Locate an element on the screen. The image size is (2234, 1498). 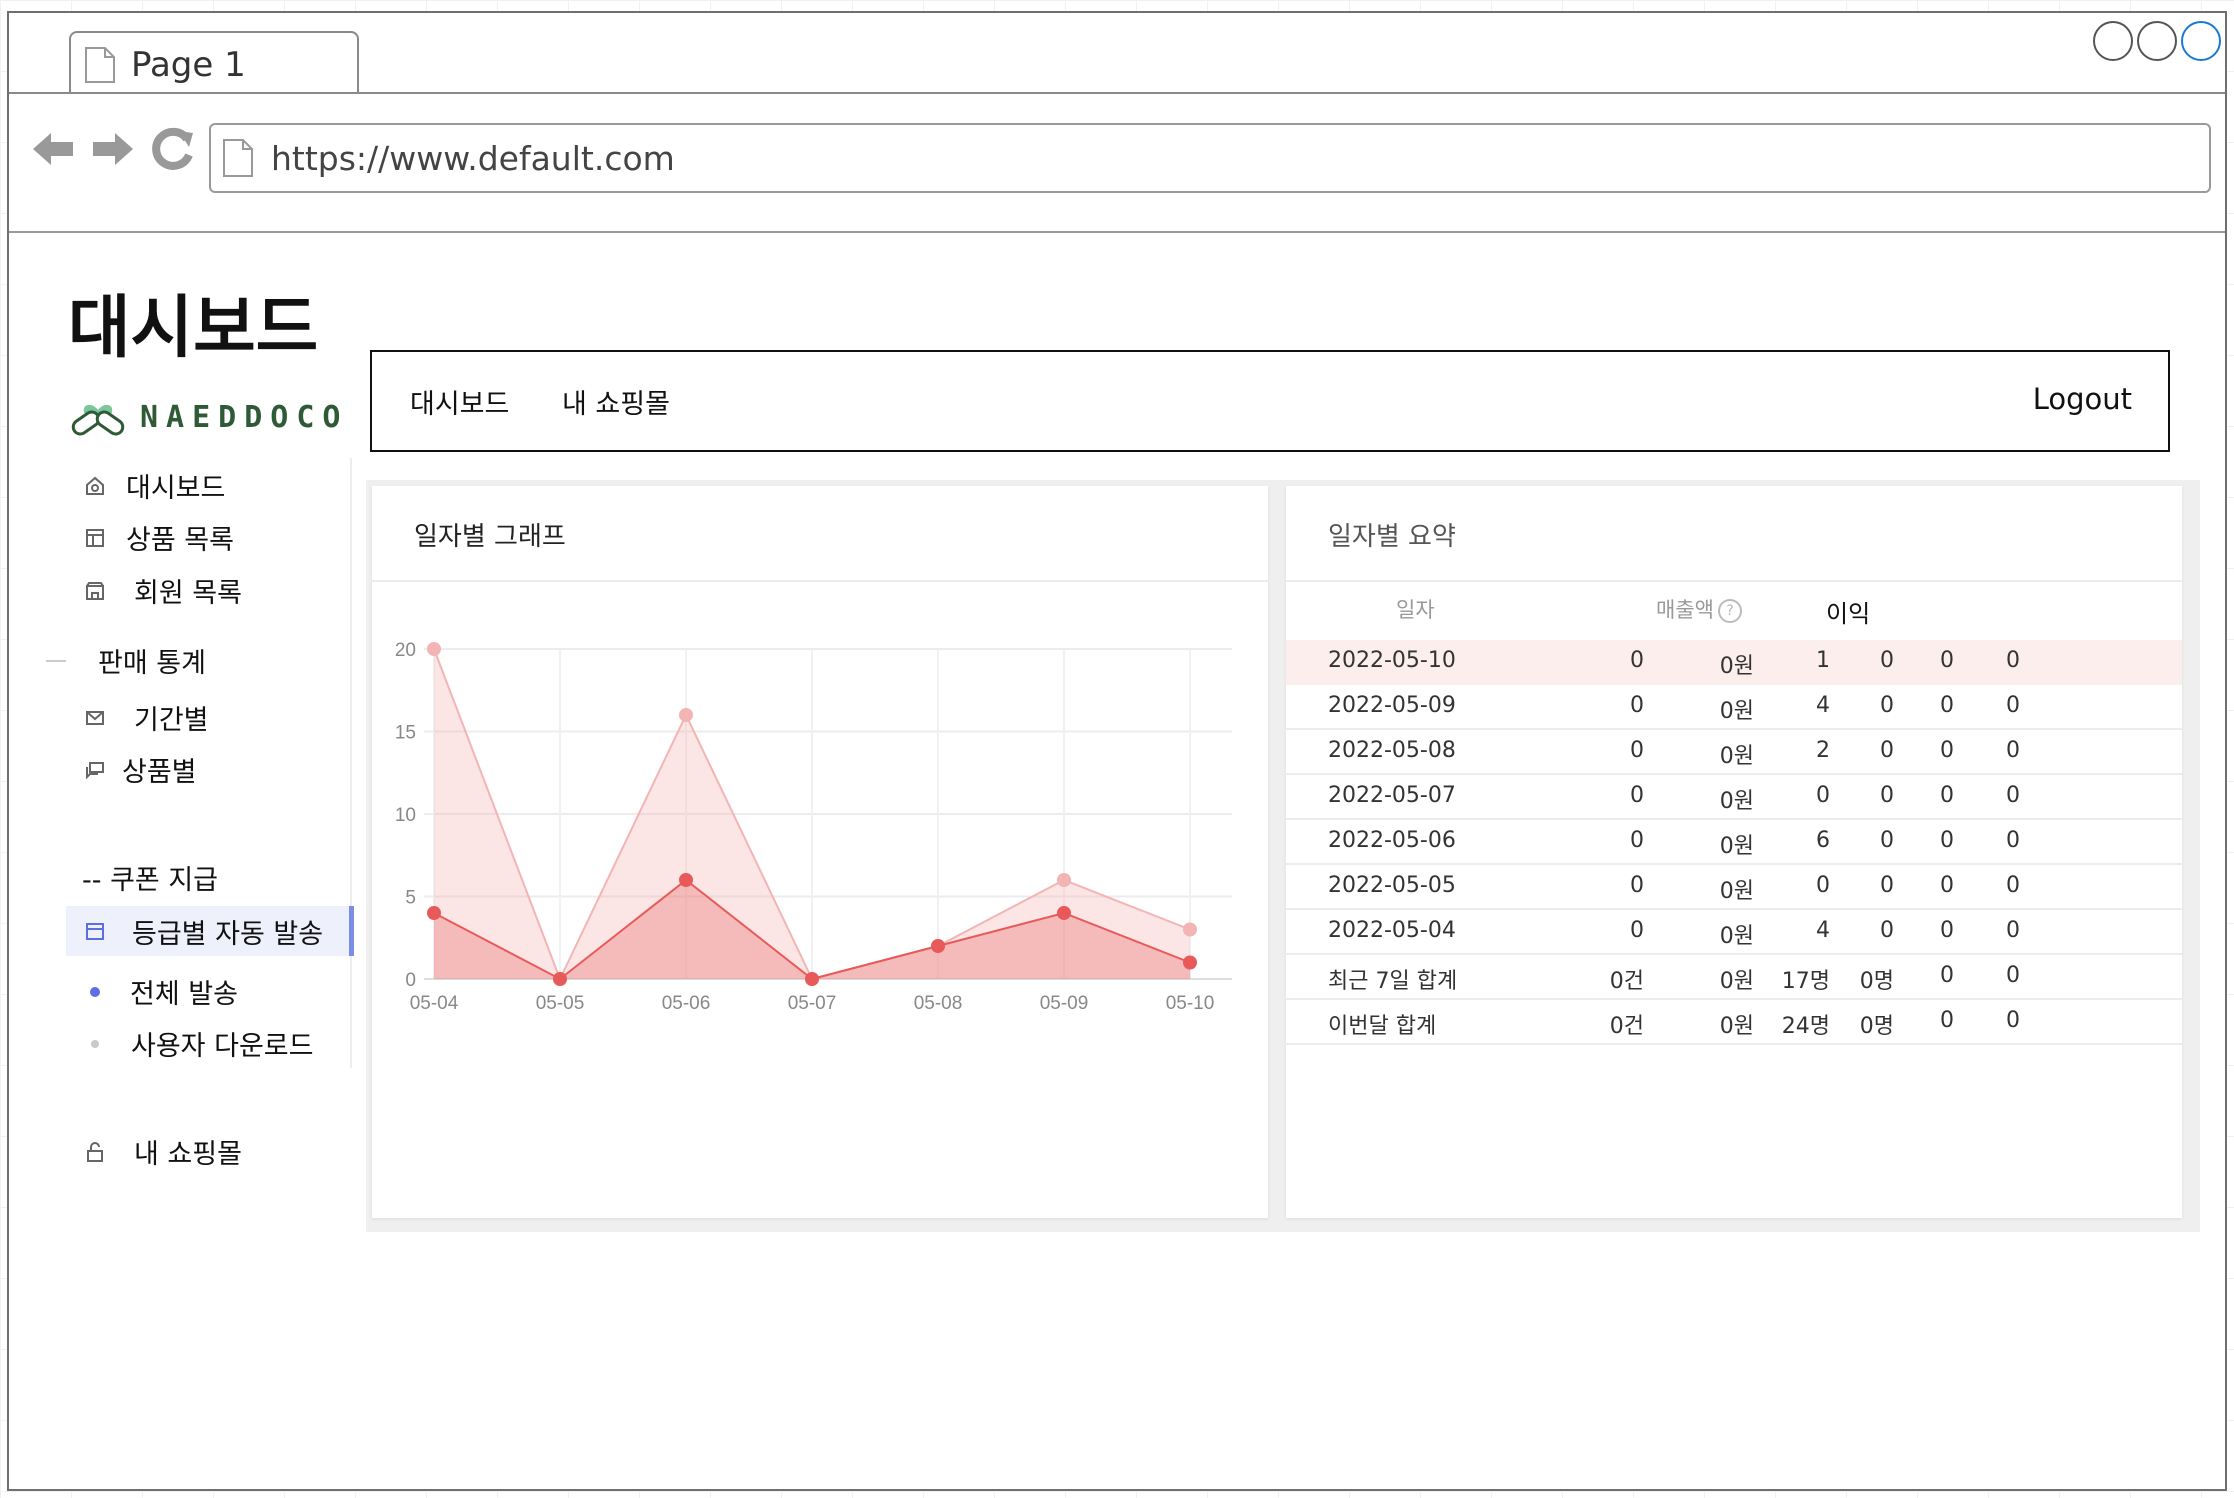
sidebar-item-user-download: 사용자 다운로드 is located at coordinates (202, 1043).